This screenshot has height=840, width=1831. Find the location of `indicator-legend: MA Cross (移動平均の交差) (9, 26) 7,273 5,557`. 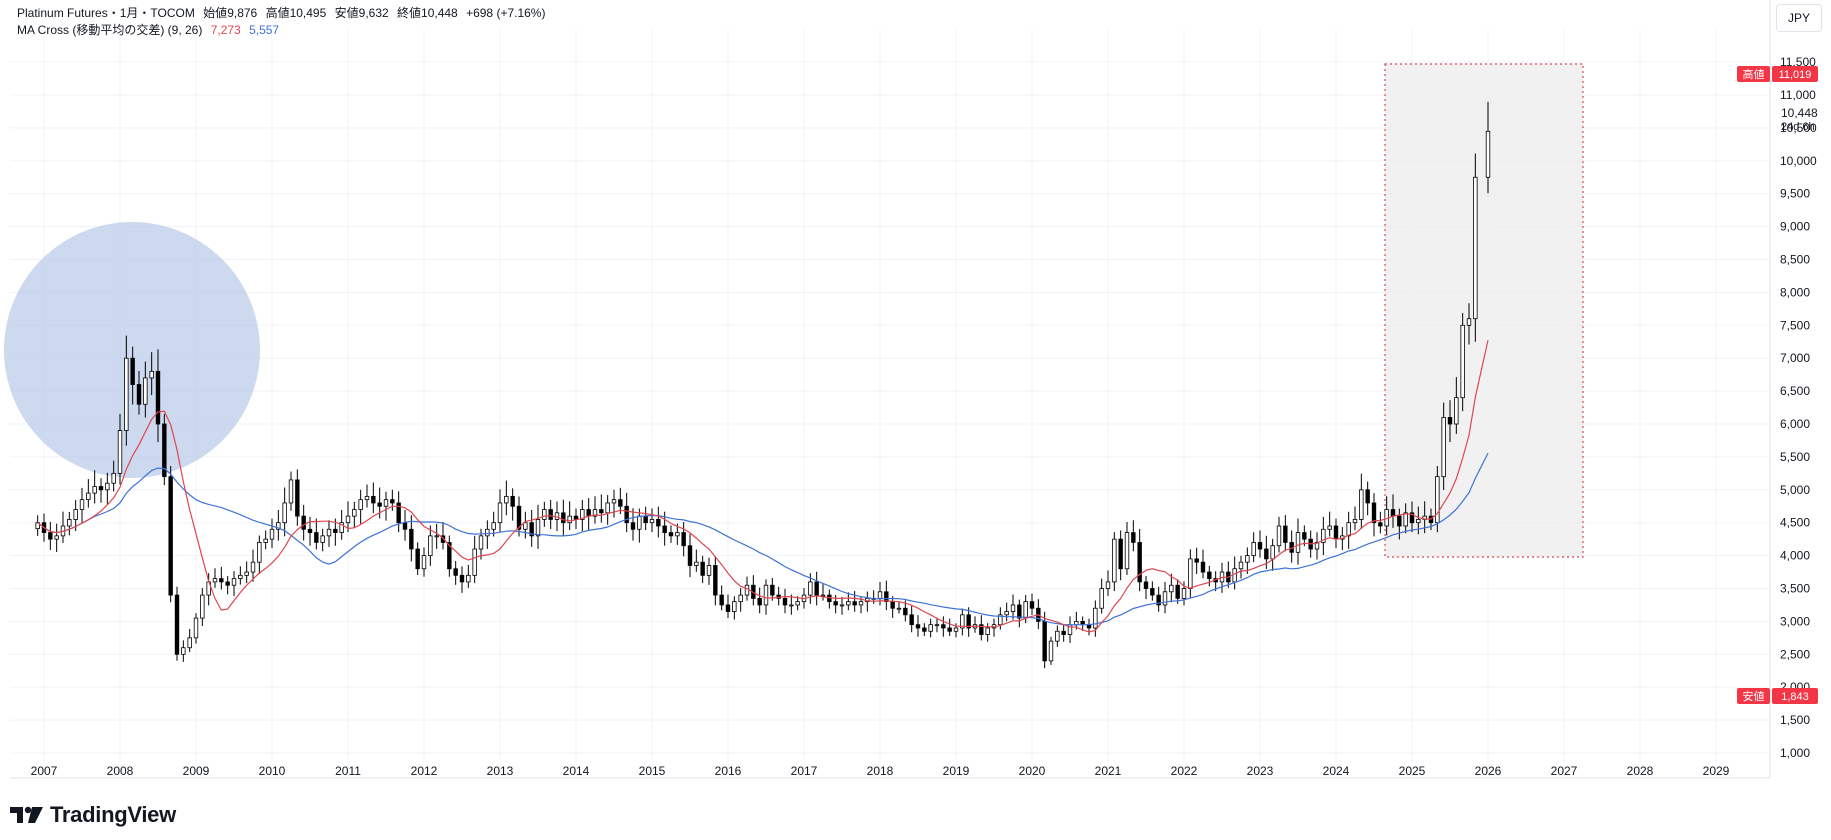

indicator-legend: MA Cross (移動平均の交差) (9, 26) 7,273 5,557 is located at coordinates (150, 30).